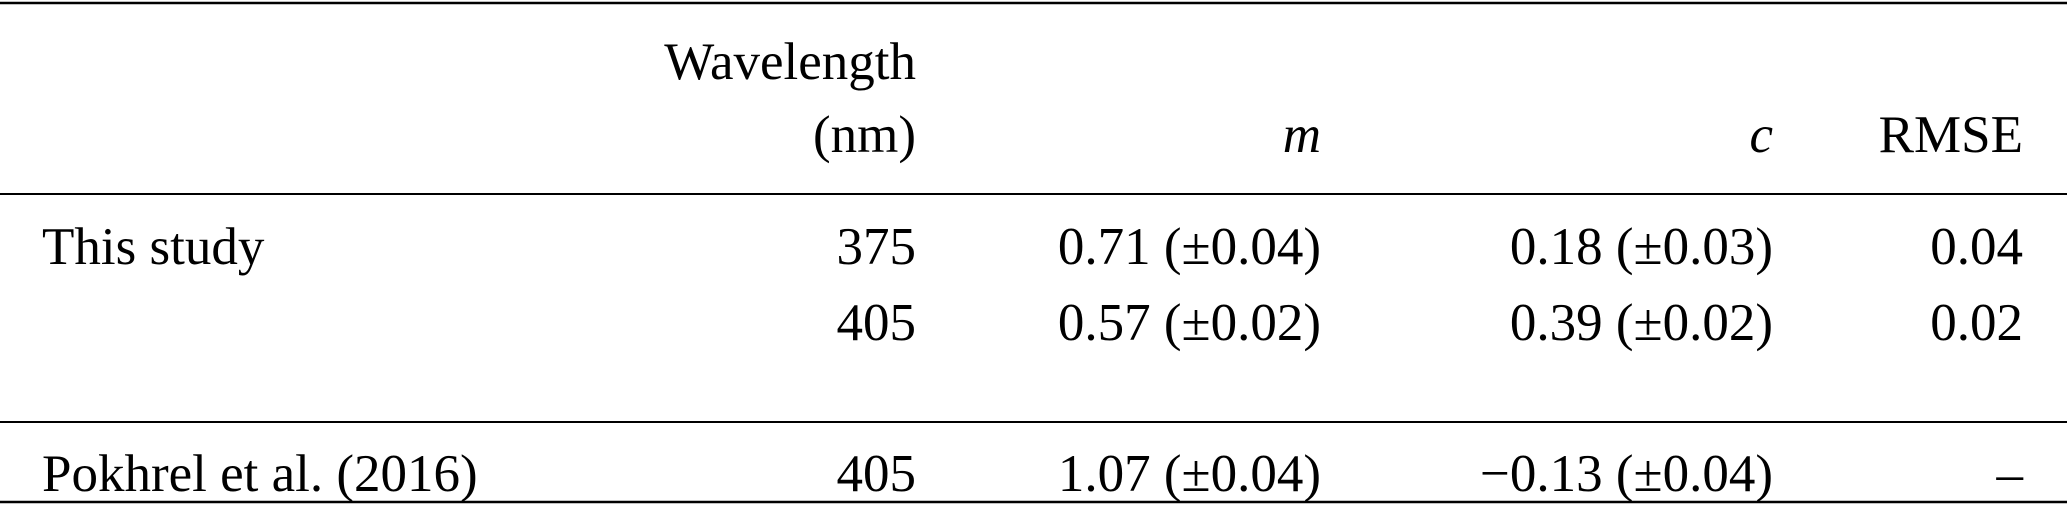  I want to click on cell: –, so click(2010, 474).